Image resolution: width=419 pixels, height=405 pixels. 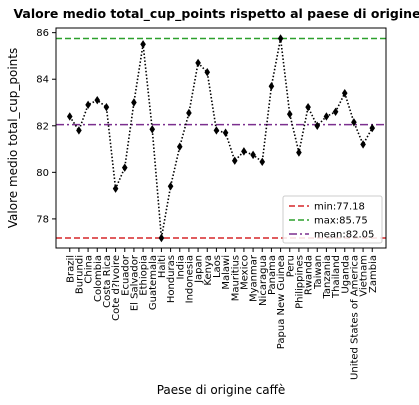 What do you see at coordinates (42, 173) in the screenshot?
I see `y-tick-label: 80` at bounding box center [42, 173].